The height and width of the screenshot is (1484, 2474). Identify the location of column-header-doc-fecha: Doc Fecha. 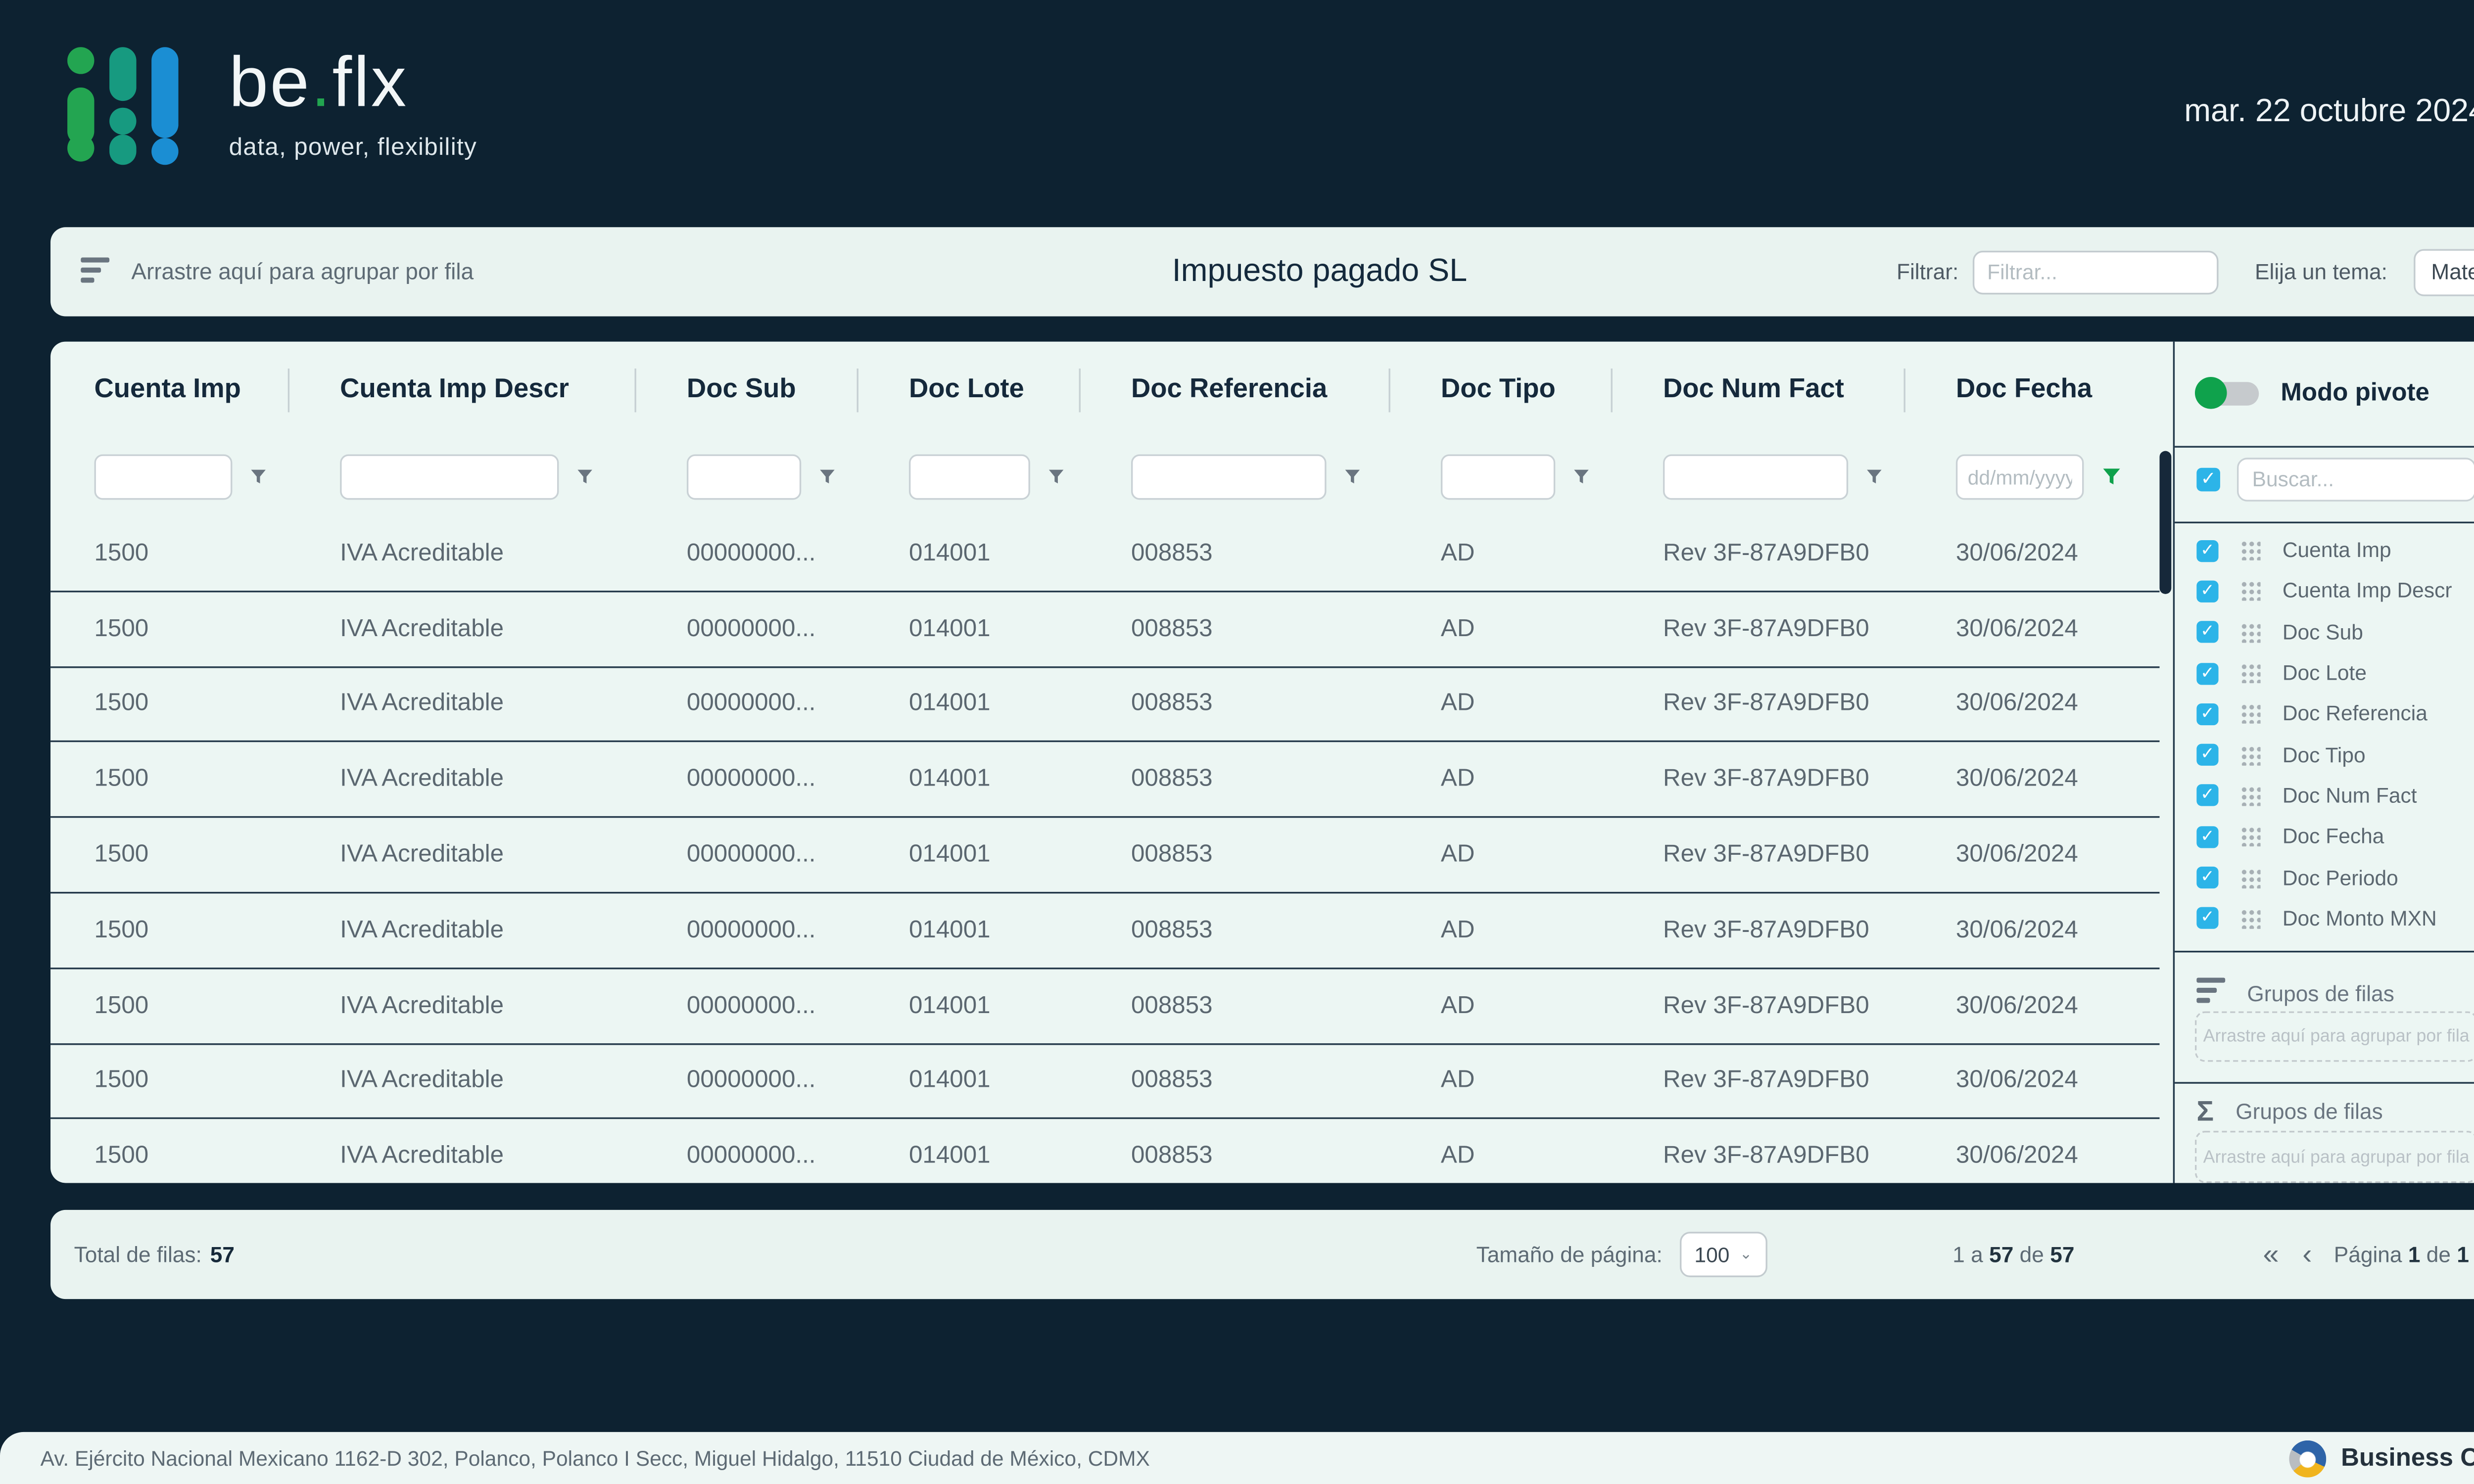
(2024, 388).